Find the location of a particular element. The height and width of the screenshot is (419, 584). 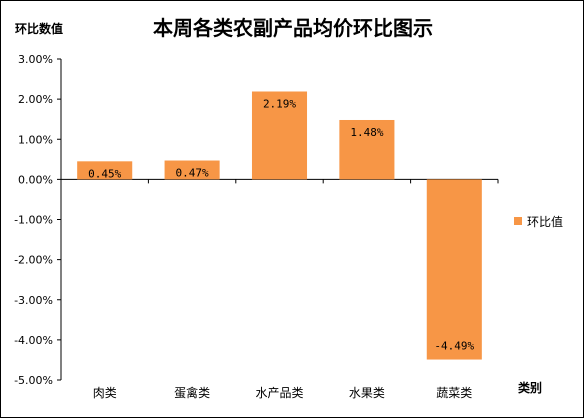

legend: 环比值 is located at coordinates (538, 221).